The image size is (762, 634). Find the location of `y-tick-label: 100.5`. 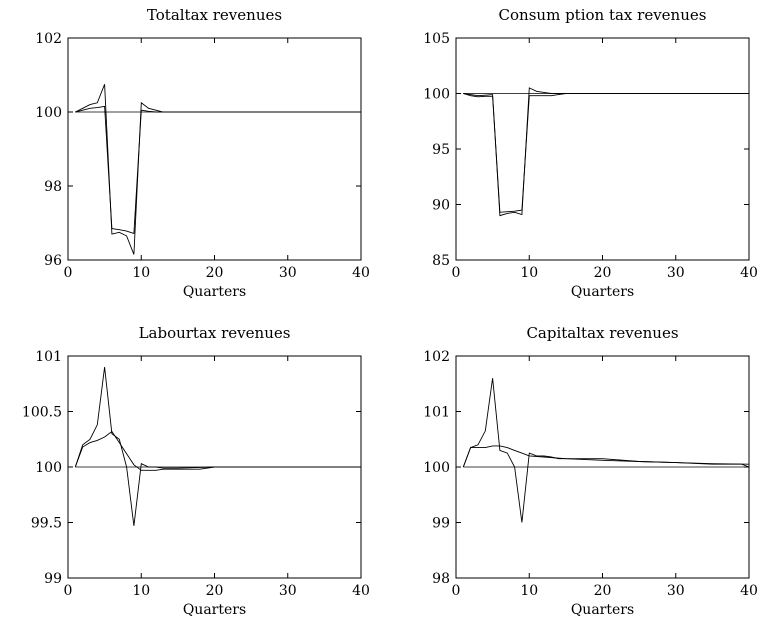

y-tick-label: 100.5 is located at coordinates (42, 413).